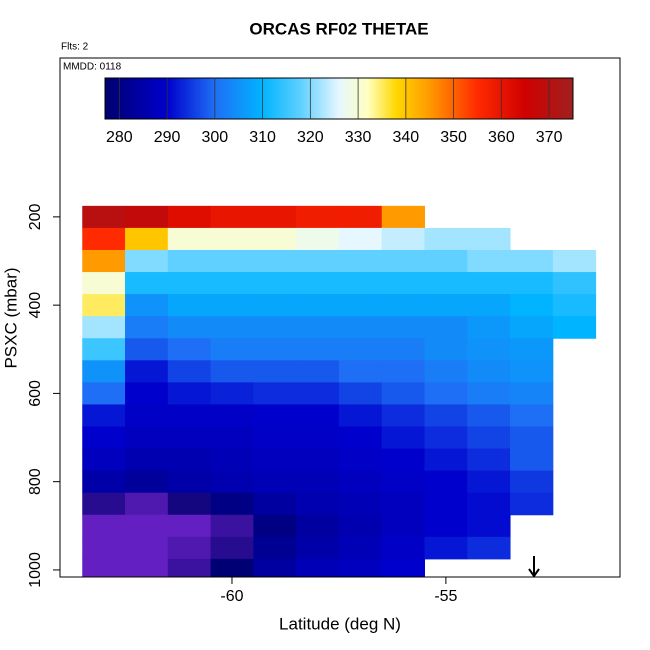  Describe the element at coordinates (340, 623) in the screenshot. I see `x-axis-label: Latitude (deg N)` at that location.